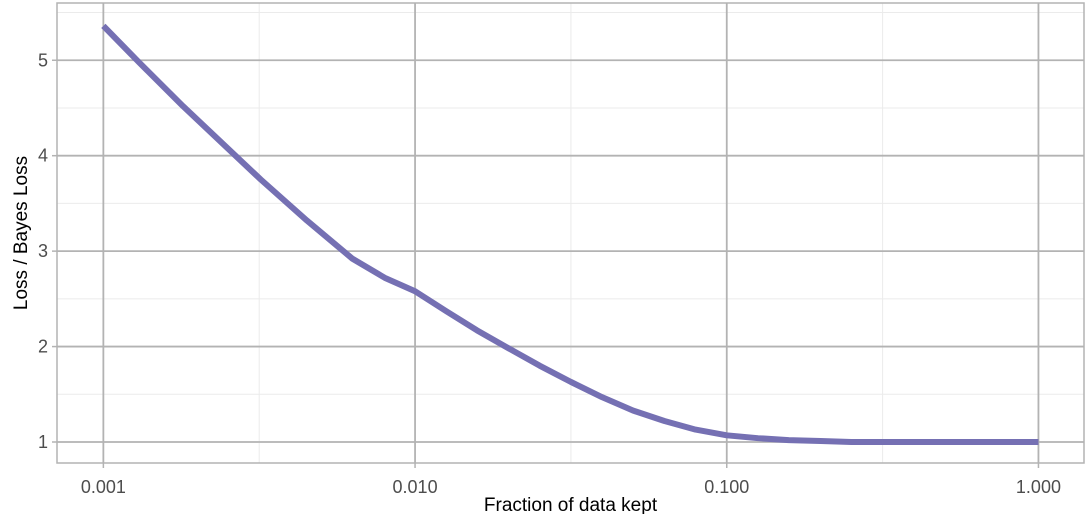 The image size is (1086, 514). What do you see at coordinates (1038, 487) in the screenshot?
I see `x-tick-label: 1.000` at bounding box center [1038, 487].